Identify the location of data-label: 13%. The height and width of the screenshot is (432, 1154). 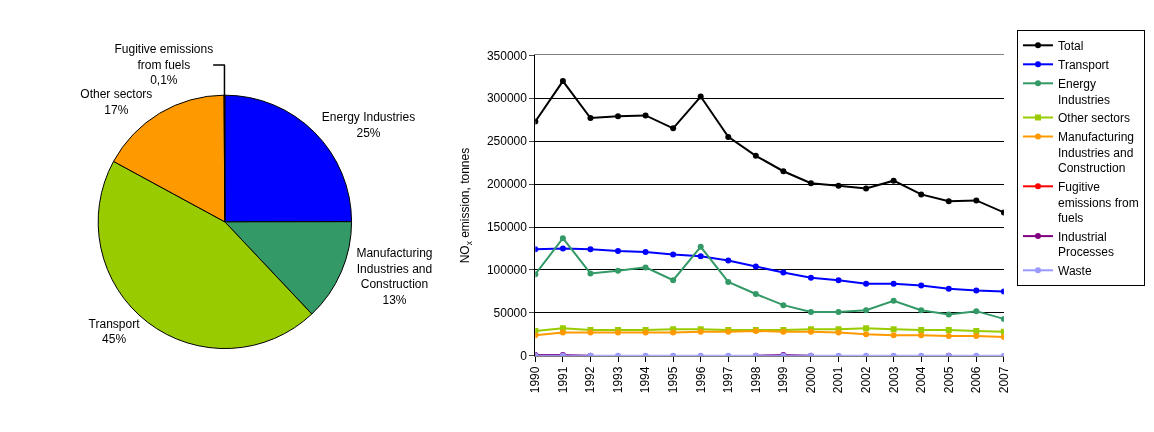
(394, 300).